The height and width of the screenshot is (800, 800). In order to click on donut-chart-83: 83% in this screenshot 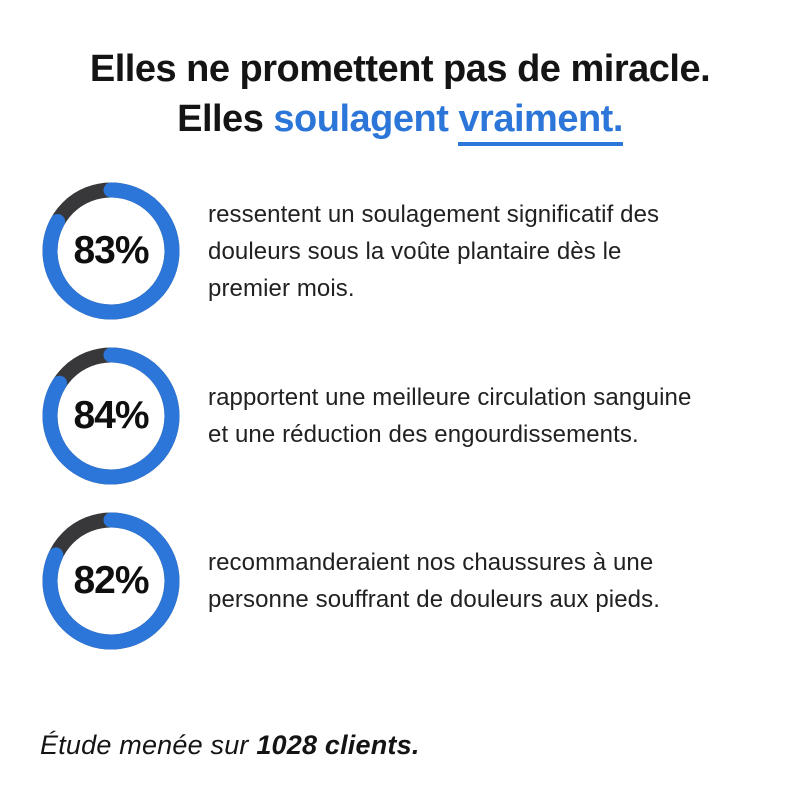, I will do `click(111, 251)`.